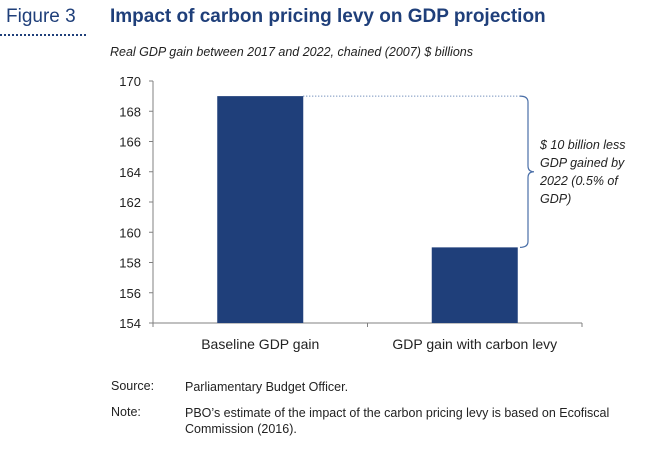 The height and width of the screenshot is (449, 648). Describe the element at coordinates (582, 163) in the screenshot. I see `annotation-line: GDP gained by` at that location.